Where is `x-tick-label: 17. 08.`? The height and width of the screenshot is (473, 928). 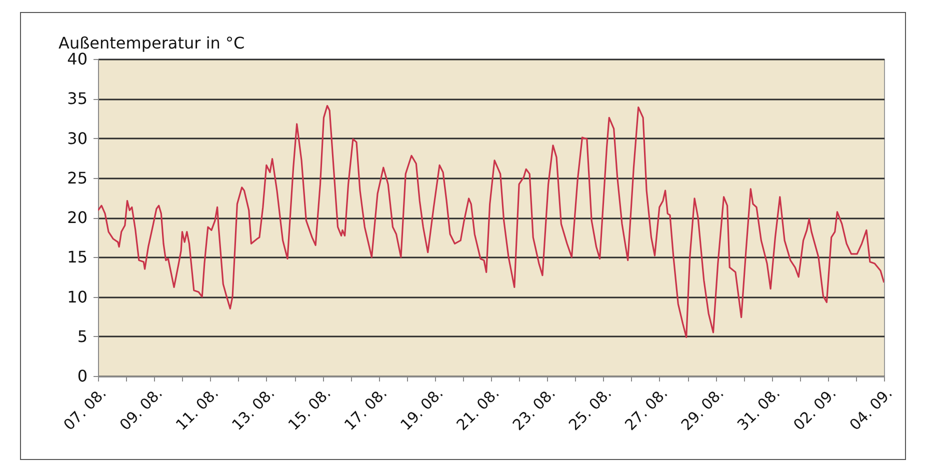 x-tick-label: 17. 08. is located at coordinates (365, 409).